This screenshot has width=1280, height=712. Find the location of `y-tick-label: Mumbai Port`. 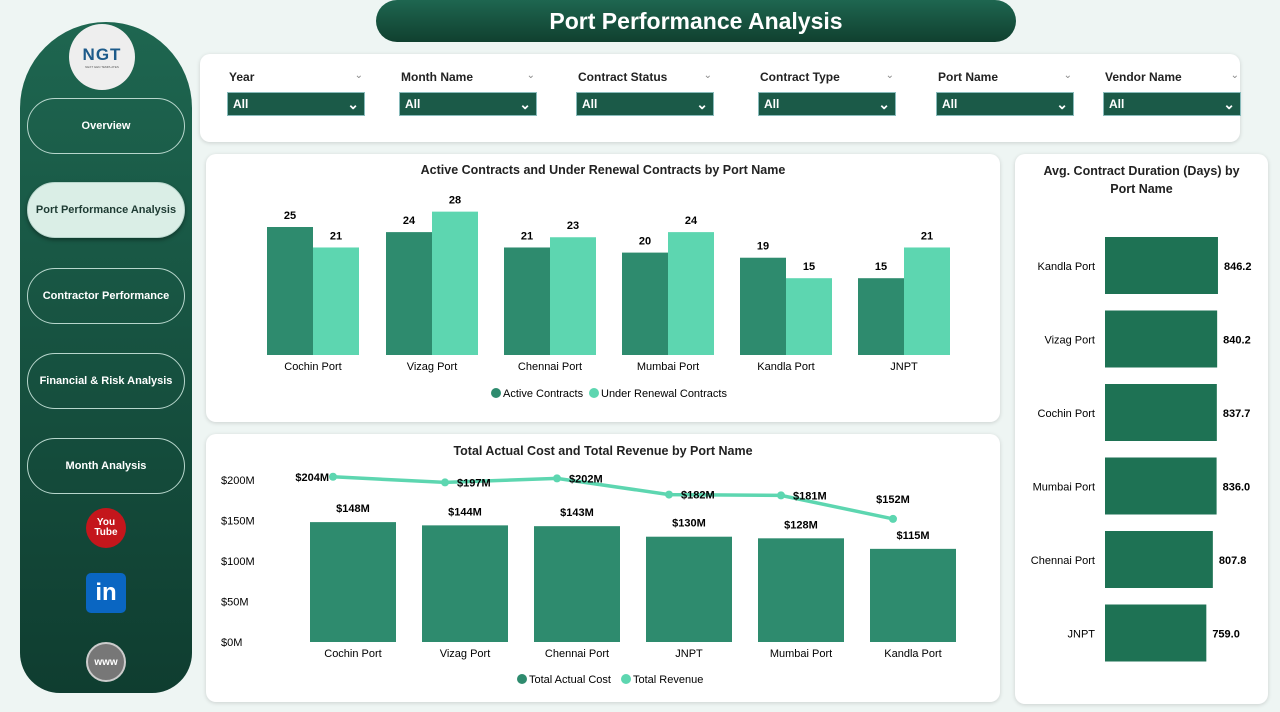

y-tick-label: Mumbai Port is located at coordinates (1064, 488).